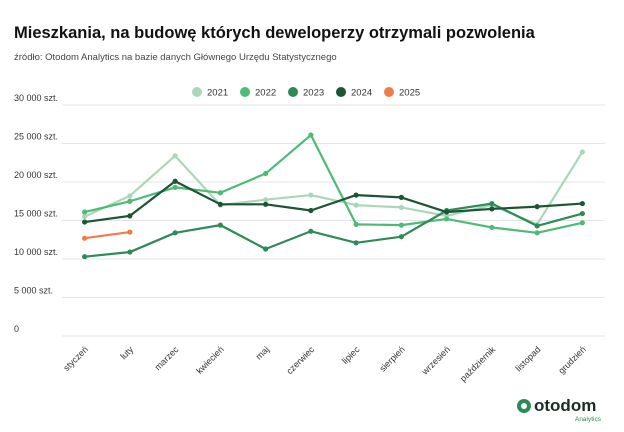  Describe the element at coordinates (361, 93) in the screenshot. I see `legend-label: 2024` at that location.